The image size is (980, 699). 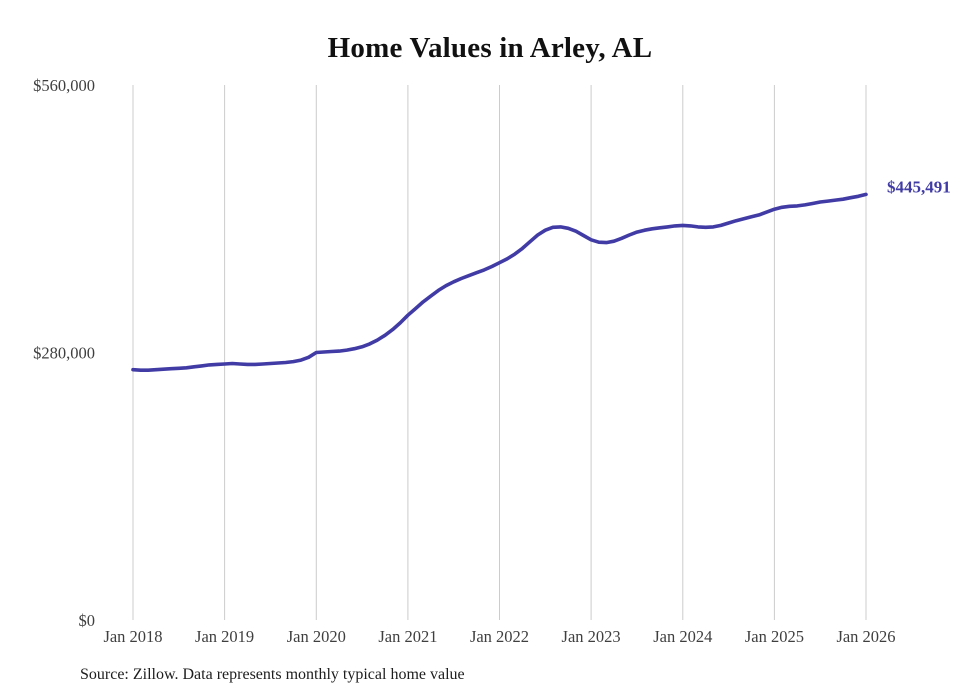 What do you see at coordinates (316, 636) in the screenshot?
I see `x-axis-label: Jan 2020` at bounding box center [316, 636].